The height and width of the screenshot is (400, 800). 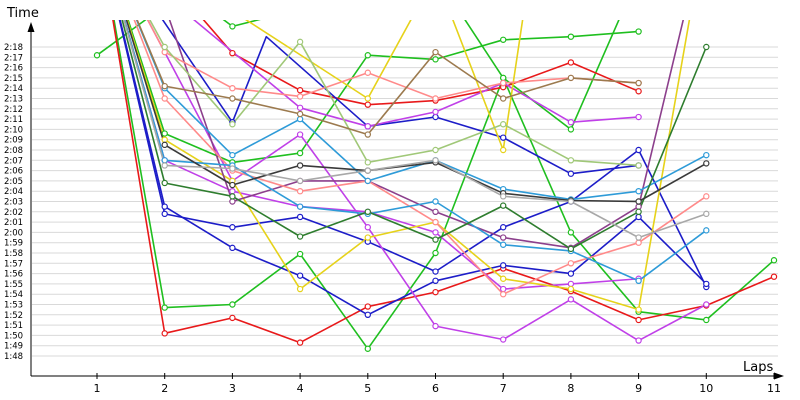 I want to click on y-tick-label: 2:17, so click(x=13, y=58).